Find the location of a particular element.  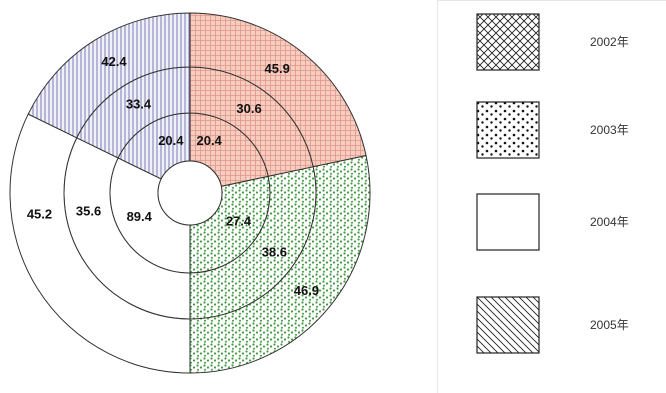

data-label-middle-top-right: 30.6 is located at coordinates (248, 108).